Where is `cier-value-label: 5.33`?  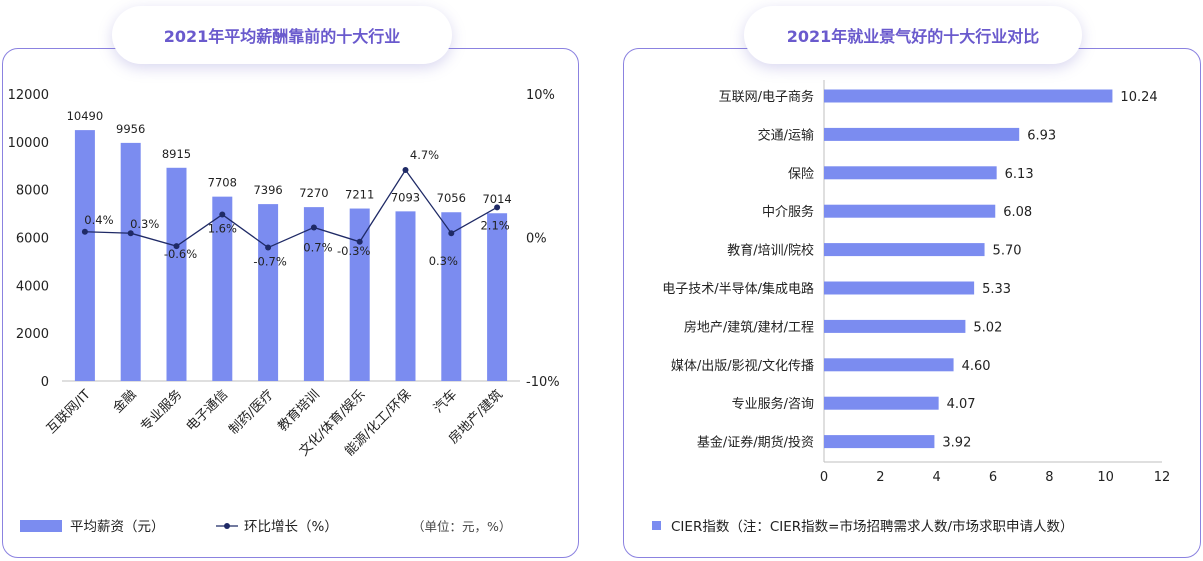 cier-value-label: 5.33 is located at coordinates (996, 289).